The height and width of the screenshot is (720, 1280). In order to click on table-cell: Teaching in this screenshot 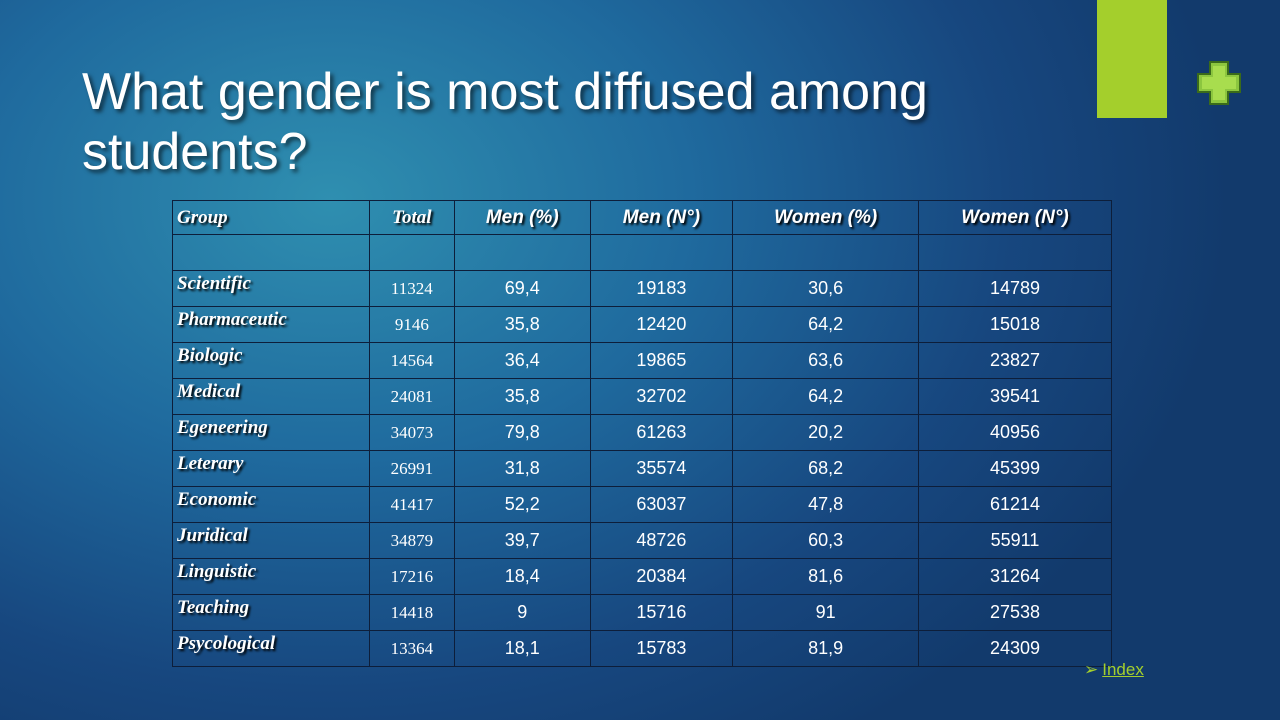, I will do `click(271, 612)`.